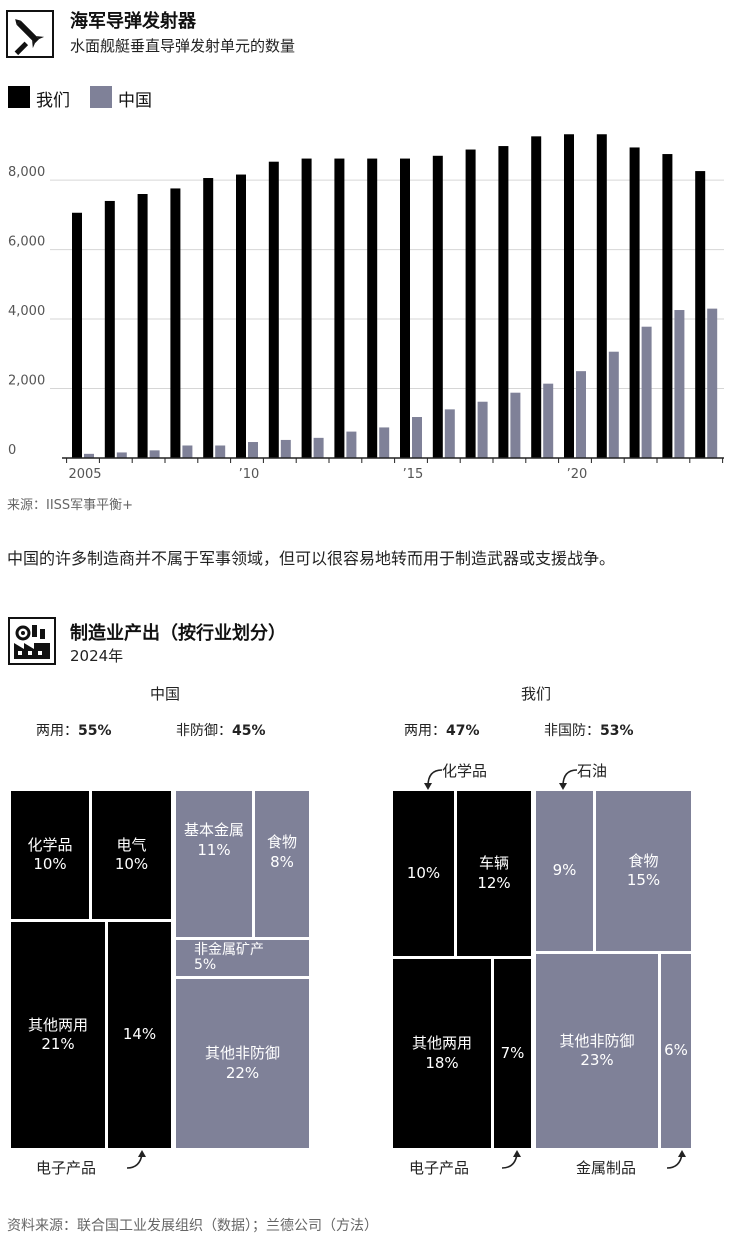  What do you see at coordinates (204, 731) in the screenshot?
I see `china-nondef-label: 非防御：` at bounding box center [204, 731].